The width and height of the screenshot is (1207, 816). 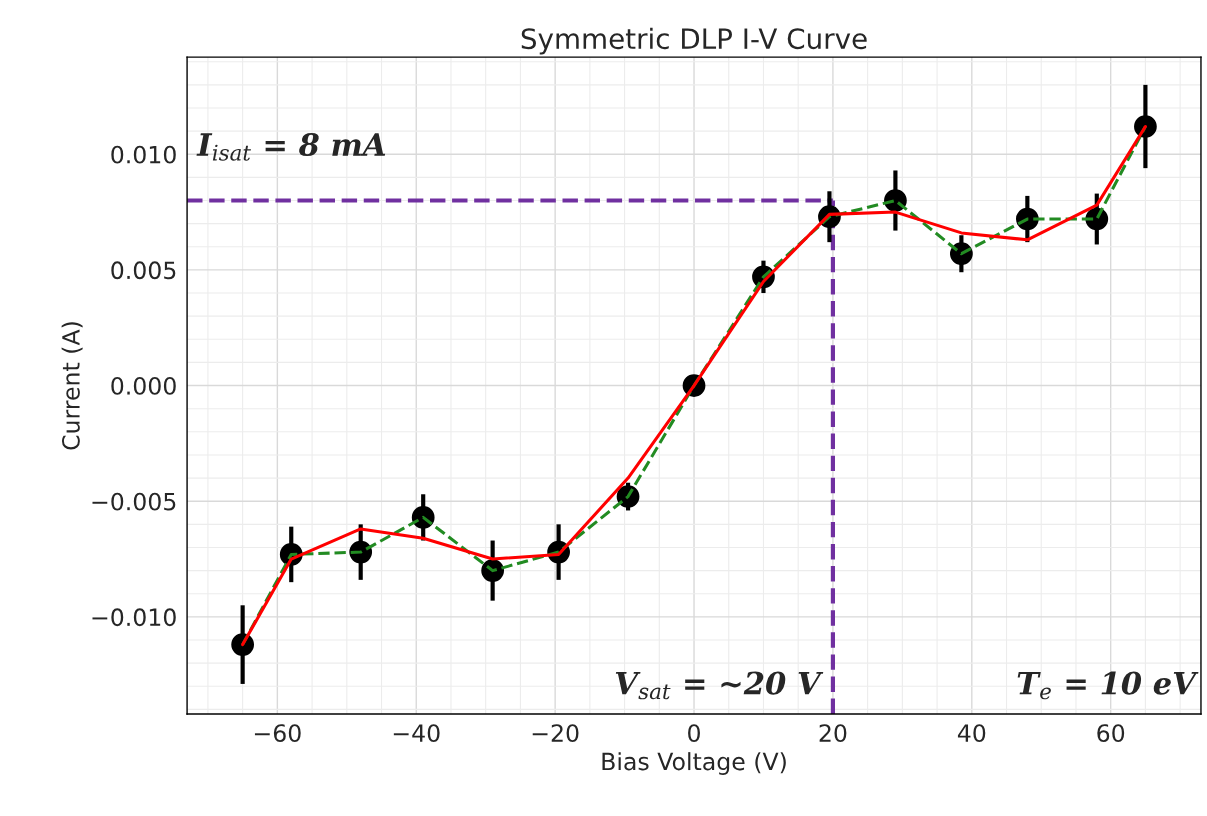 I want to click on y-tick-label: −0.005, so click(x=134, y=501).